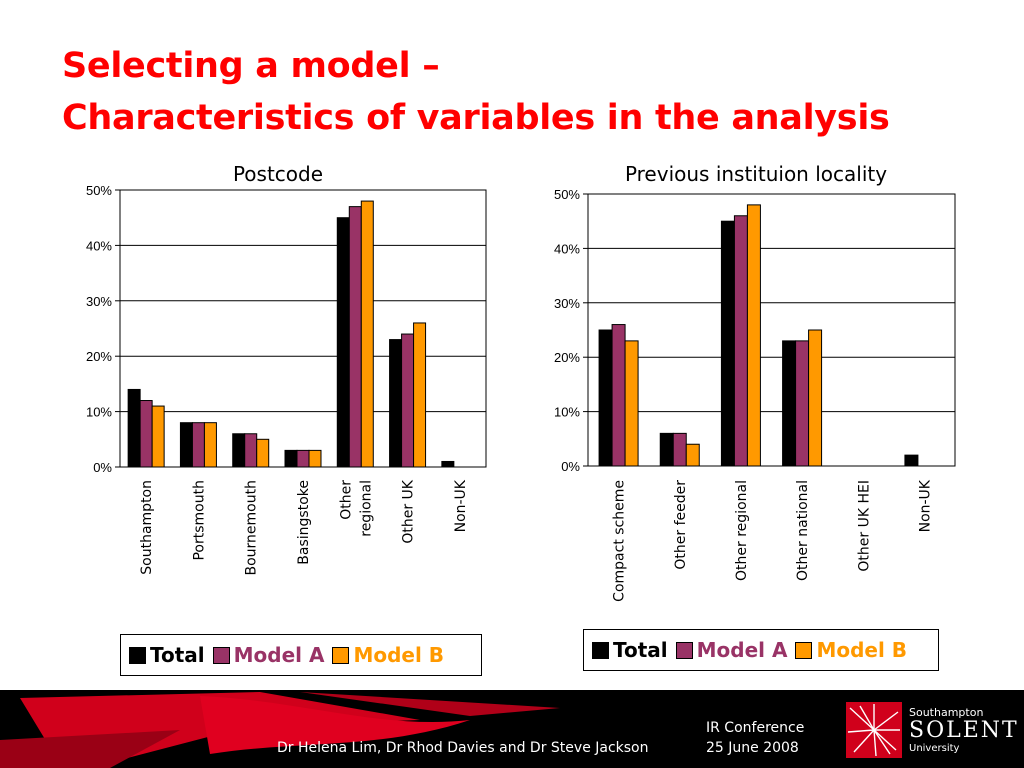 This screenshot has height=768, width=1024. I want to click on solent-logo-icon, so click(874, 730).